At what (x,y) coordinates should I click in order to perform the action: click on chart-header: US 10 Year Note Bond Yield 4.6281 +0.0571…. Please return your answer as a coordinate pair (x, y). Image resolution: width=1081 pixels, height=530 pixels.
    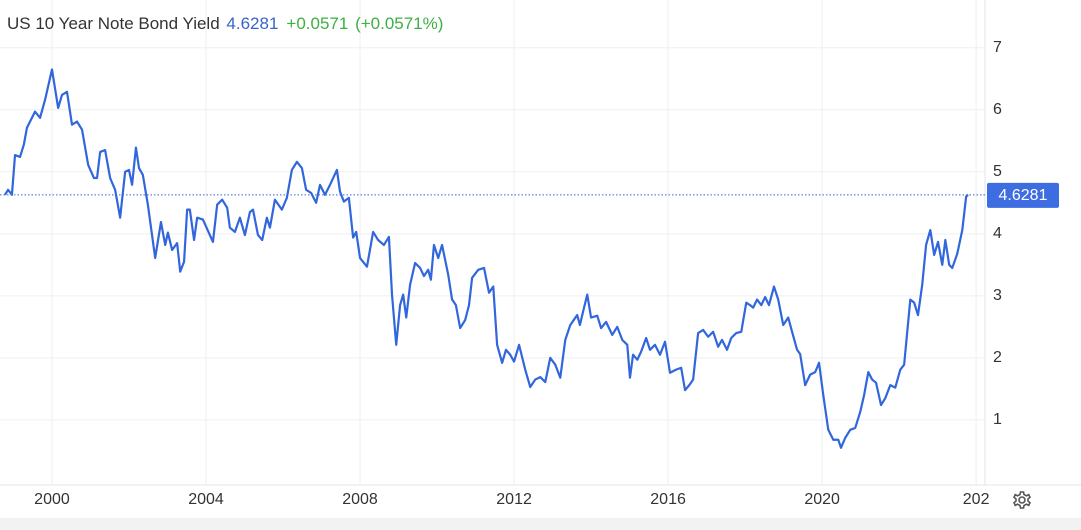
    Looking at the image, I should click on (225, 24).